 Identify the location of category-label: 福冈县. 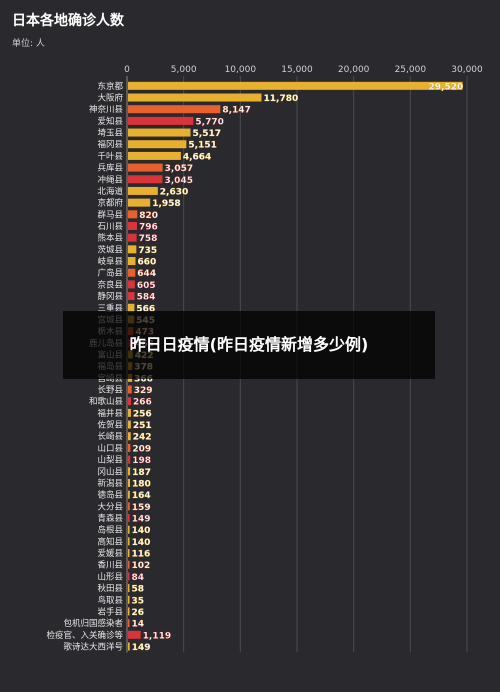
(110, 144).